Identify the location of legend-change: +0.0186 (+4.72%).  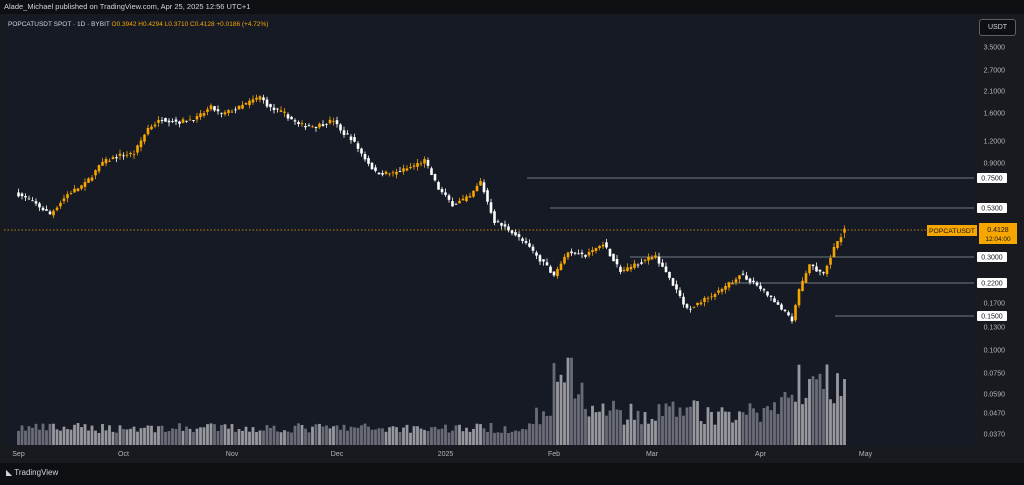
(242, 24).